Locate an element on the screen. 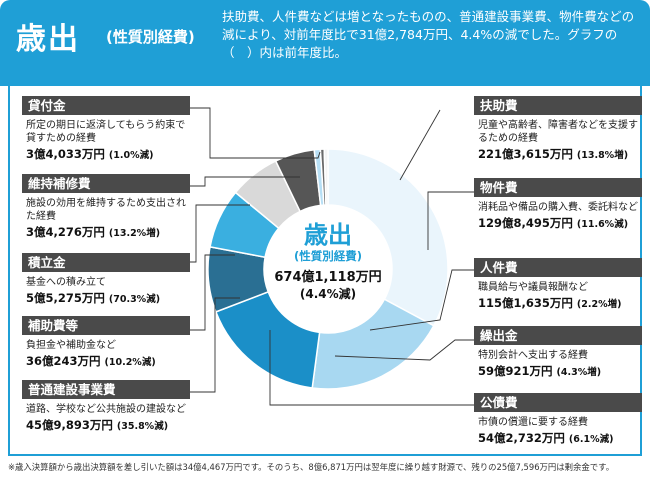 The height and width of the screenshot is (479, 650). category-desc: 所定の期日に返済してもらう約束で貸すための経費 is located at coordinates (106, 132).